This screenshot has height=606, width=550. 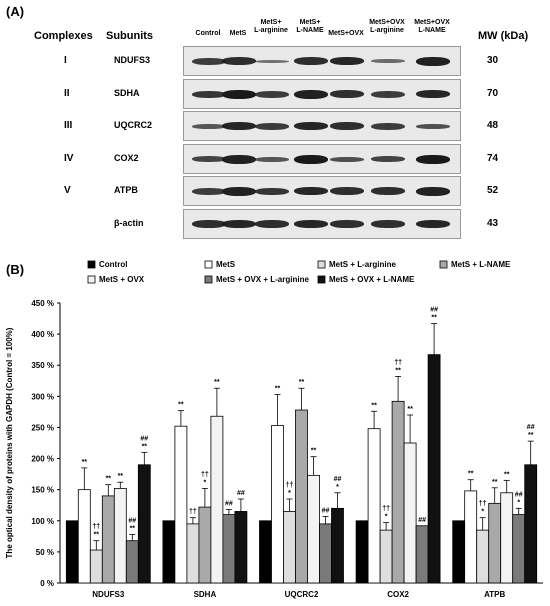 What do you see at coordinates (42, 459) in the screenshot?
I see `y-tick-label: 200 %` at bounding box center [42, 459].